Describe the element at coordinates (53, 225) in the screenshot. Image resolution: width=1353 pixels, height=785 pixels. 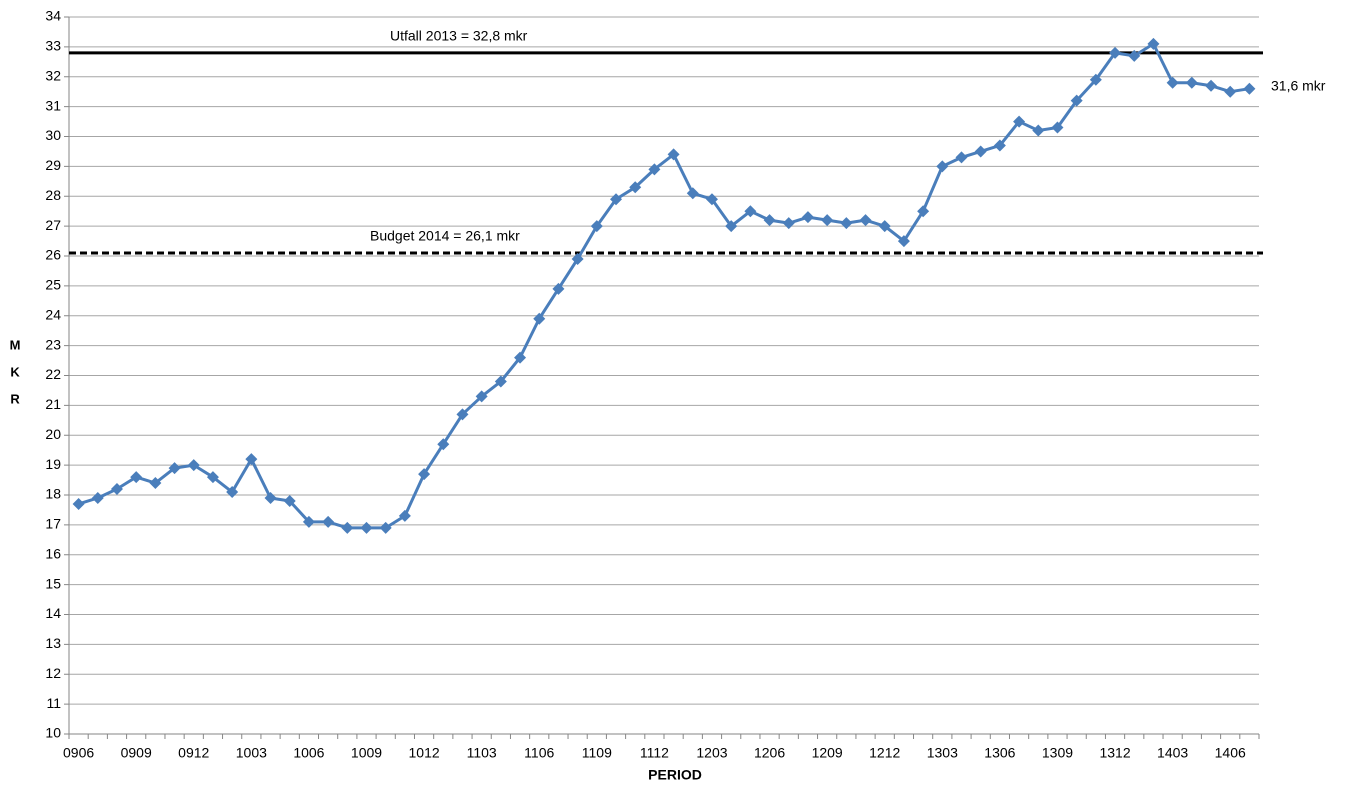
I see `y-tick-label: 27` at that location.